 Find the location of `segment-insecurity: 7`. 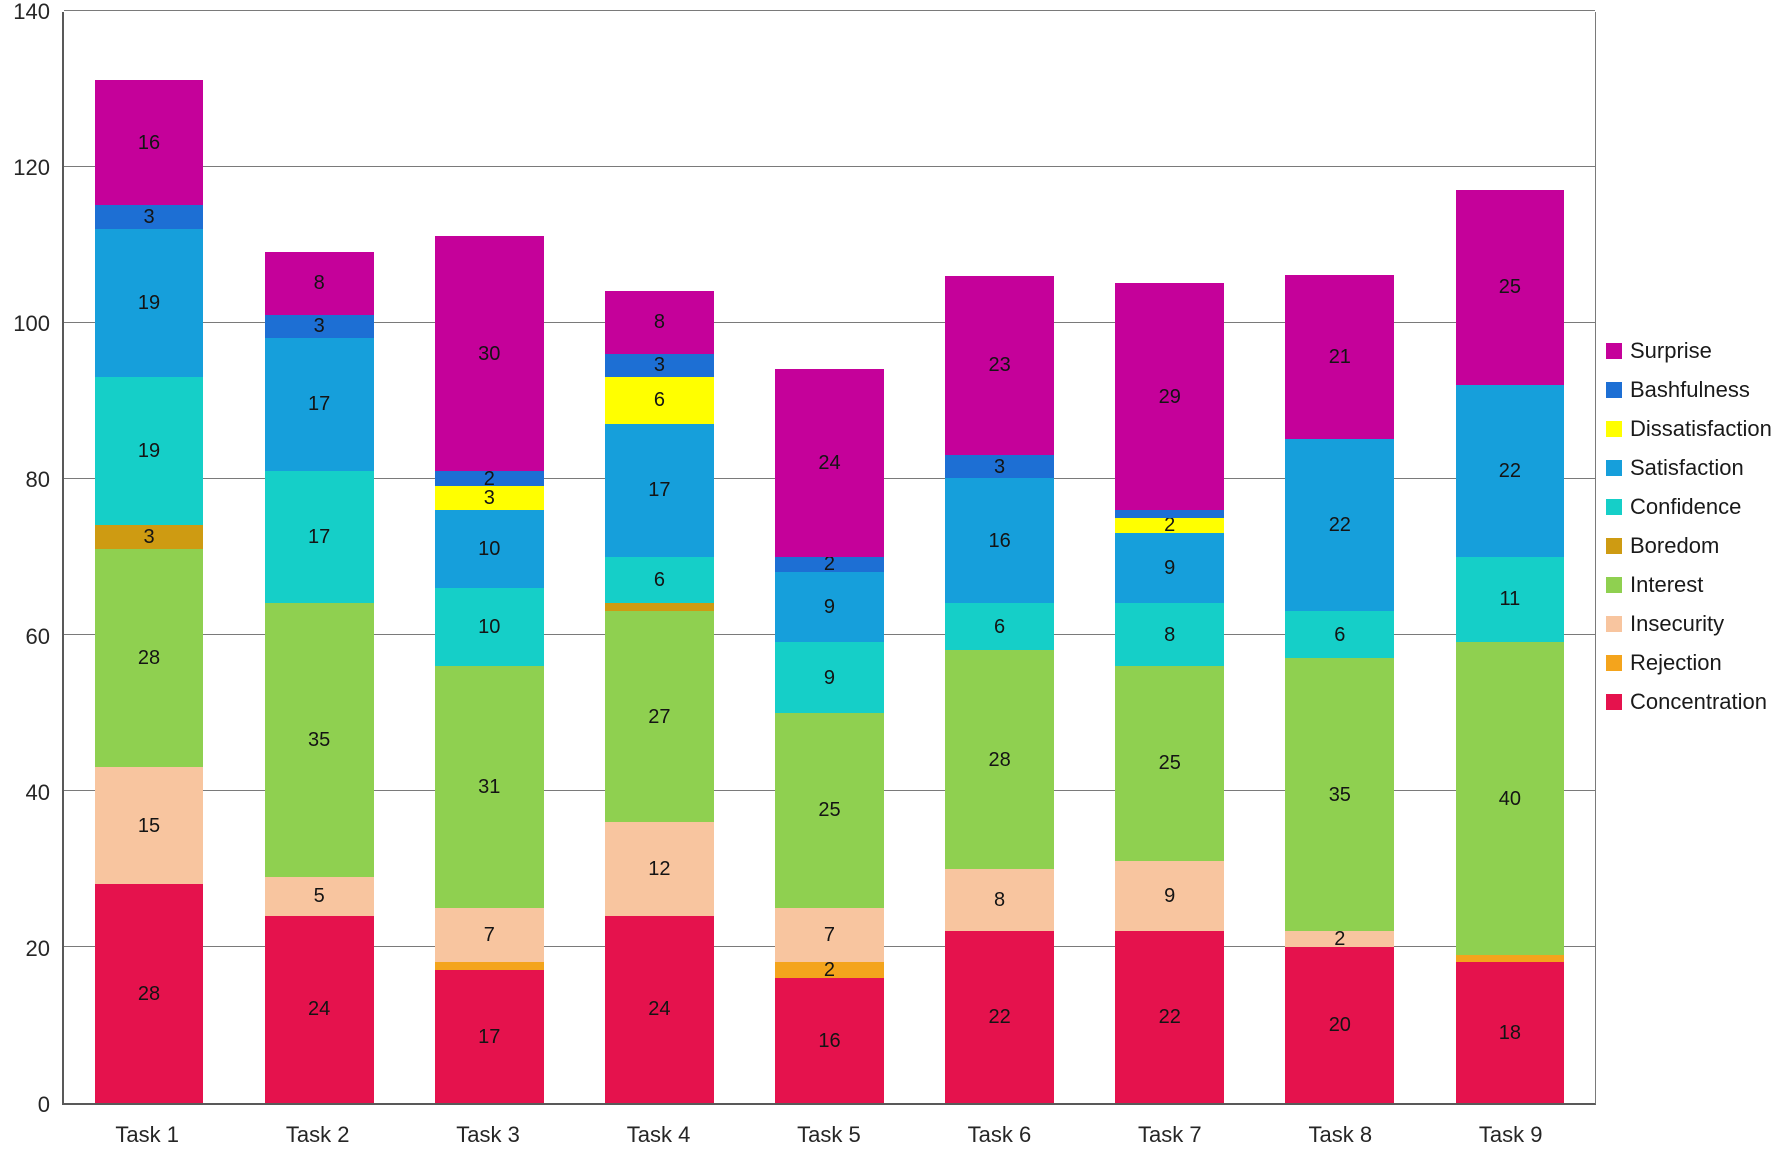

segment-insecurity: 7 is located at coordinates (489, 935).